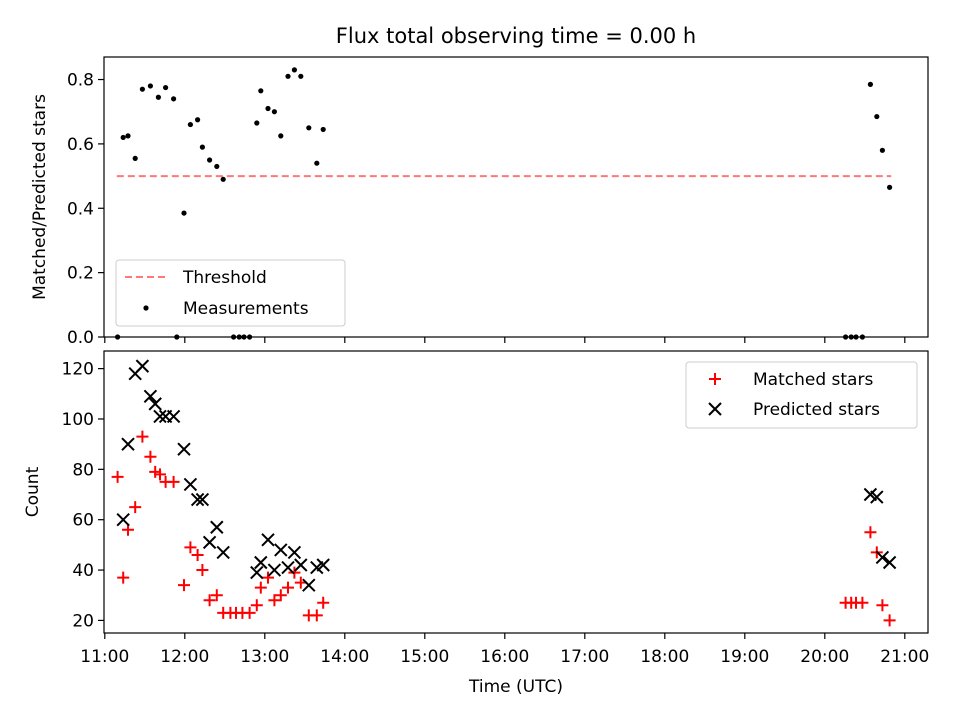 The image size is (960, 720). Describe the element at coordinates (80, 209) in the screenshot. I see `top-y-tick-label: 0.4` at that location.